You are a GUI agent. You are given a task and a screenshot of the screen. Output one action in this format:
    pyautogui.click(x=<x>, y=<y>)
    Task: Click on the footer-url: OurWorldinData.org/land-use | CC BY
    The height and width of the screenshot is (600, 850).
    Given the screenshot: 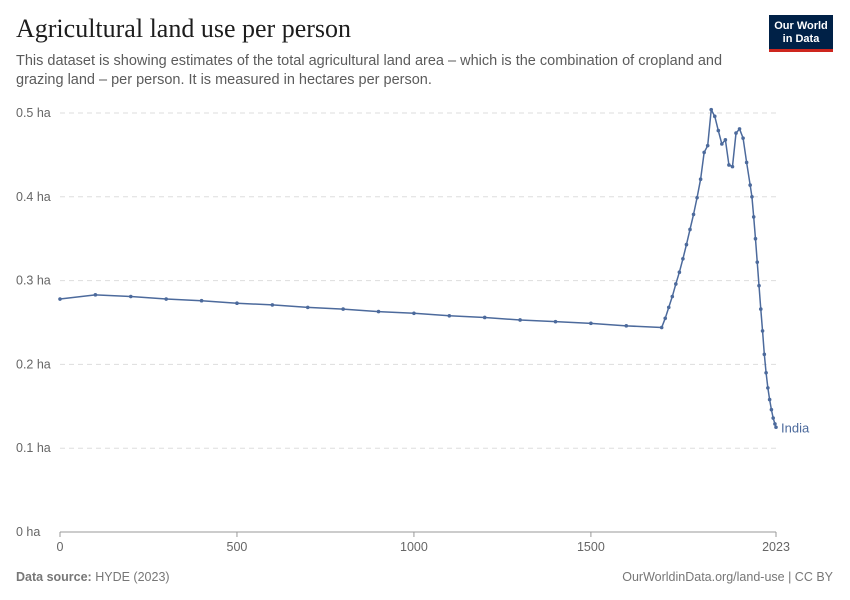 What is the action you would take?
    pyautogui.click(x=727, y=577)
    